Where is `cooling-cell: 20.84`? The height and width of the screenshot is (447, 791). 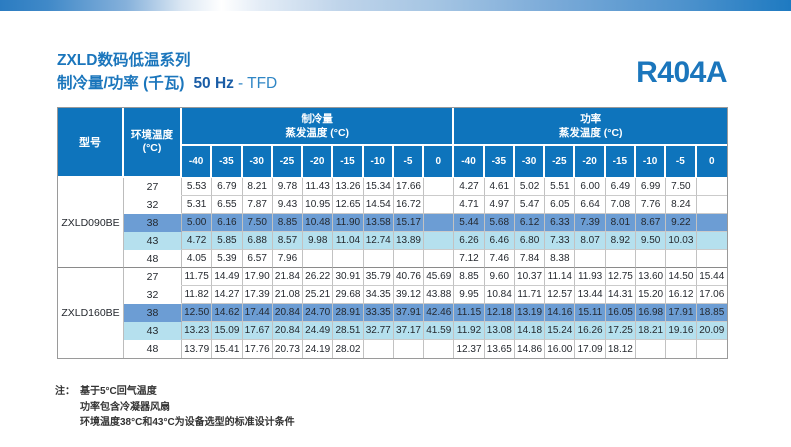 cooling-cell: 20.84 is located at coordinates (288, 331).